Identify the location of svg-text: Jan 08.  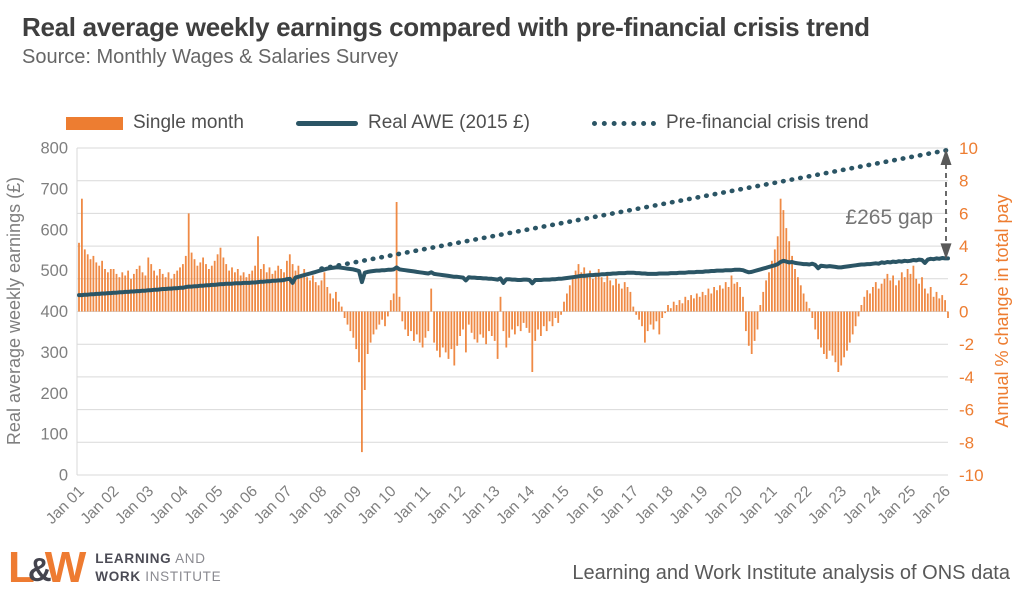
(307, 505).